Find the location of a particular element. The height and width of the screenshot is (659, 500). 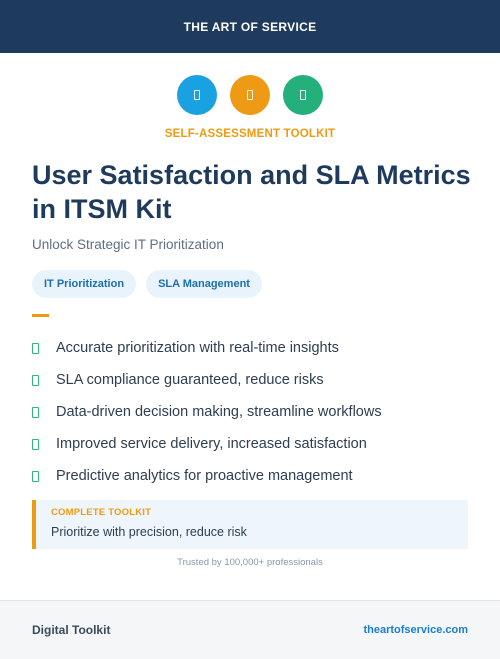

header-bar: THE ART OF SERVICE is located at coordinates (250, 26).